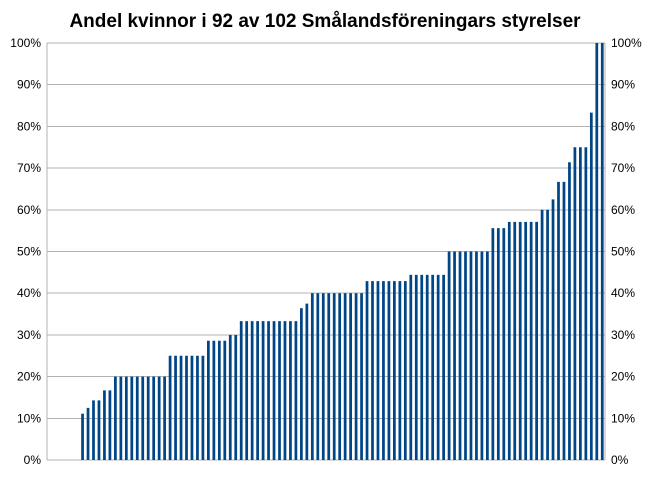 Image resolution: width=650 pixels, height=480 pixels. Describe the element at coordinates (623, 418) in the screenshot. I see `y-tick-label-right: 10%` at that location.